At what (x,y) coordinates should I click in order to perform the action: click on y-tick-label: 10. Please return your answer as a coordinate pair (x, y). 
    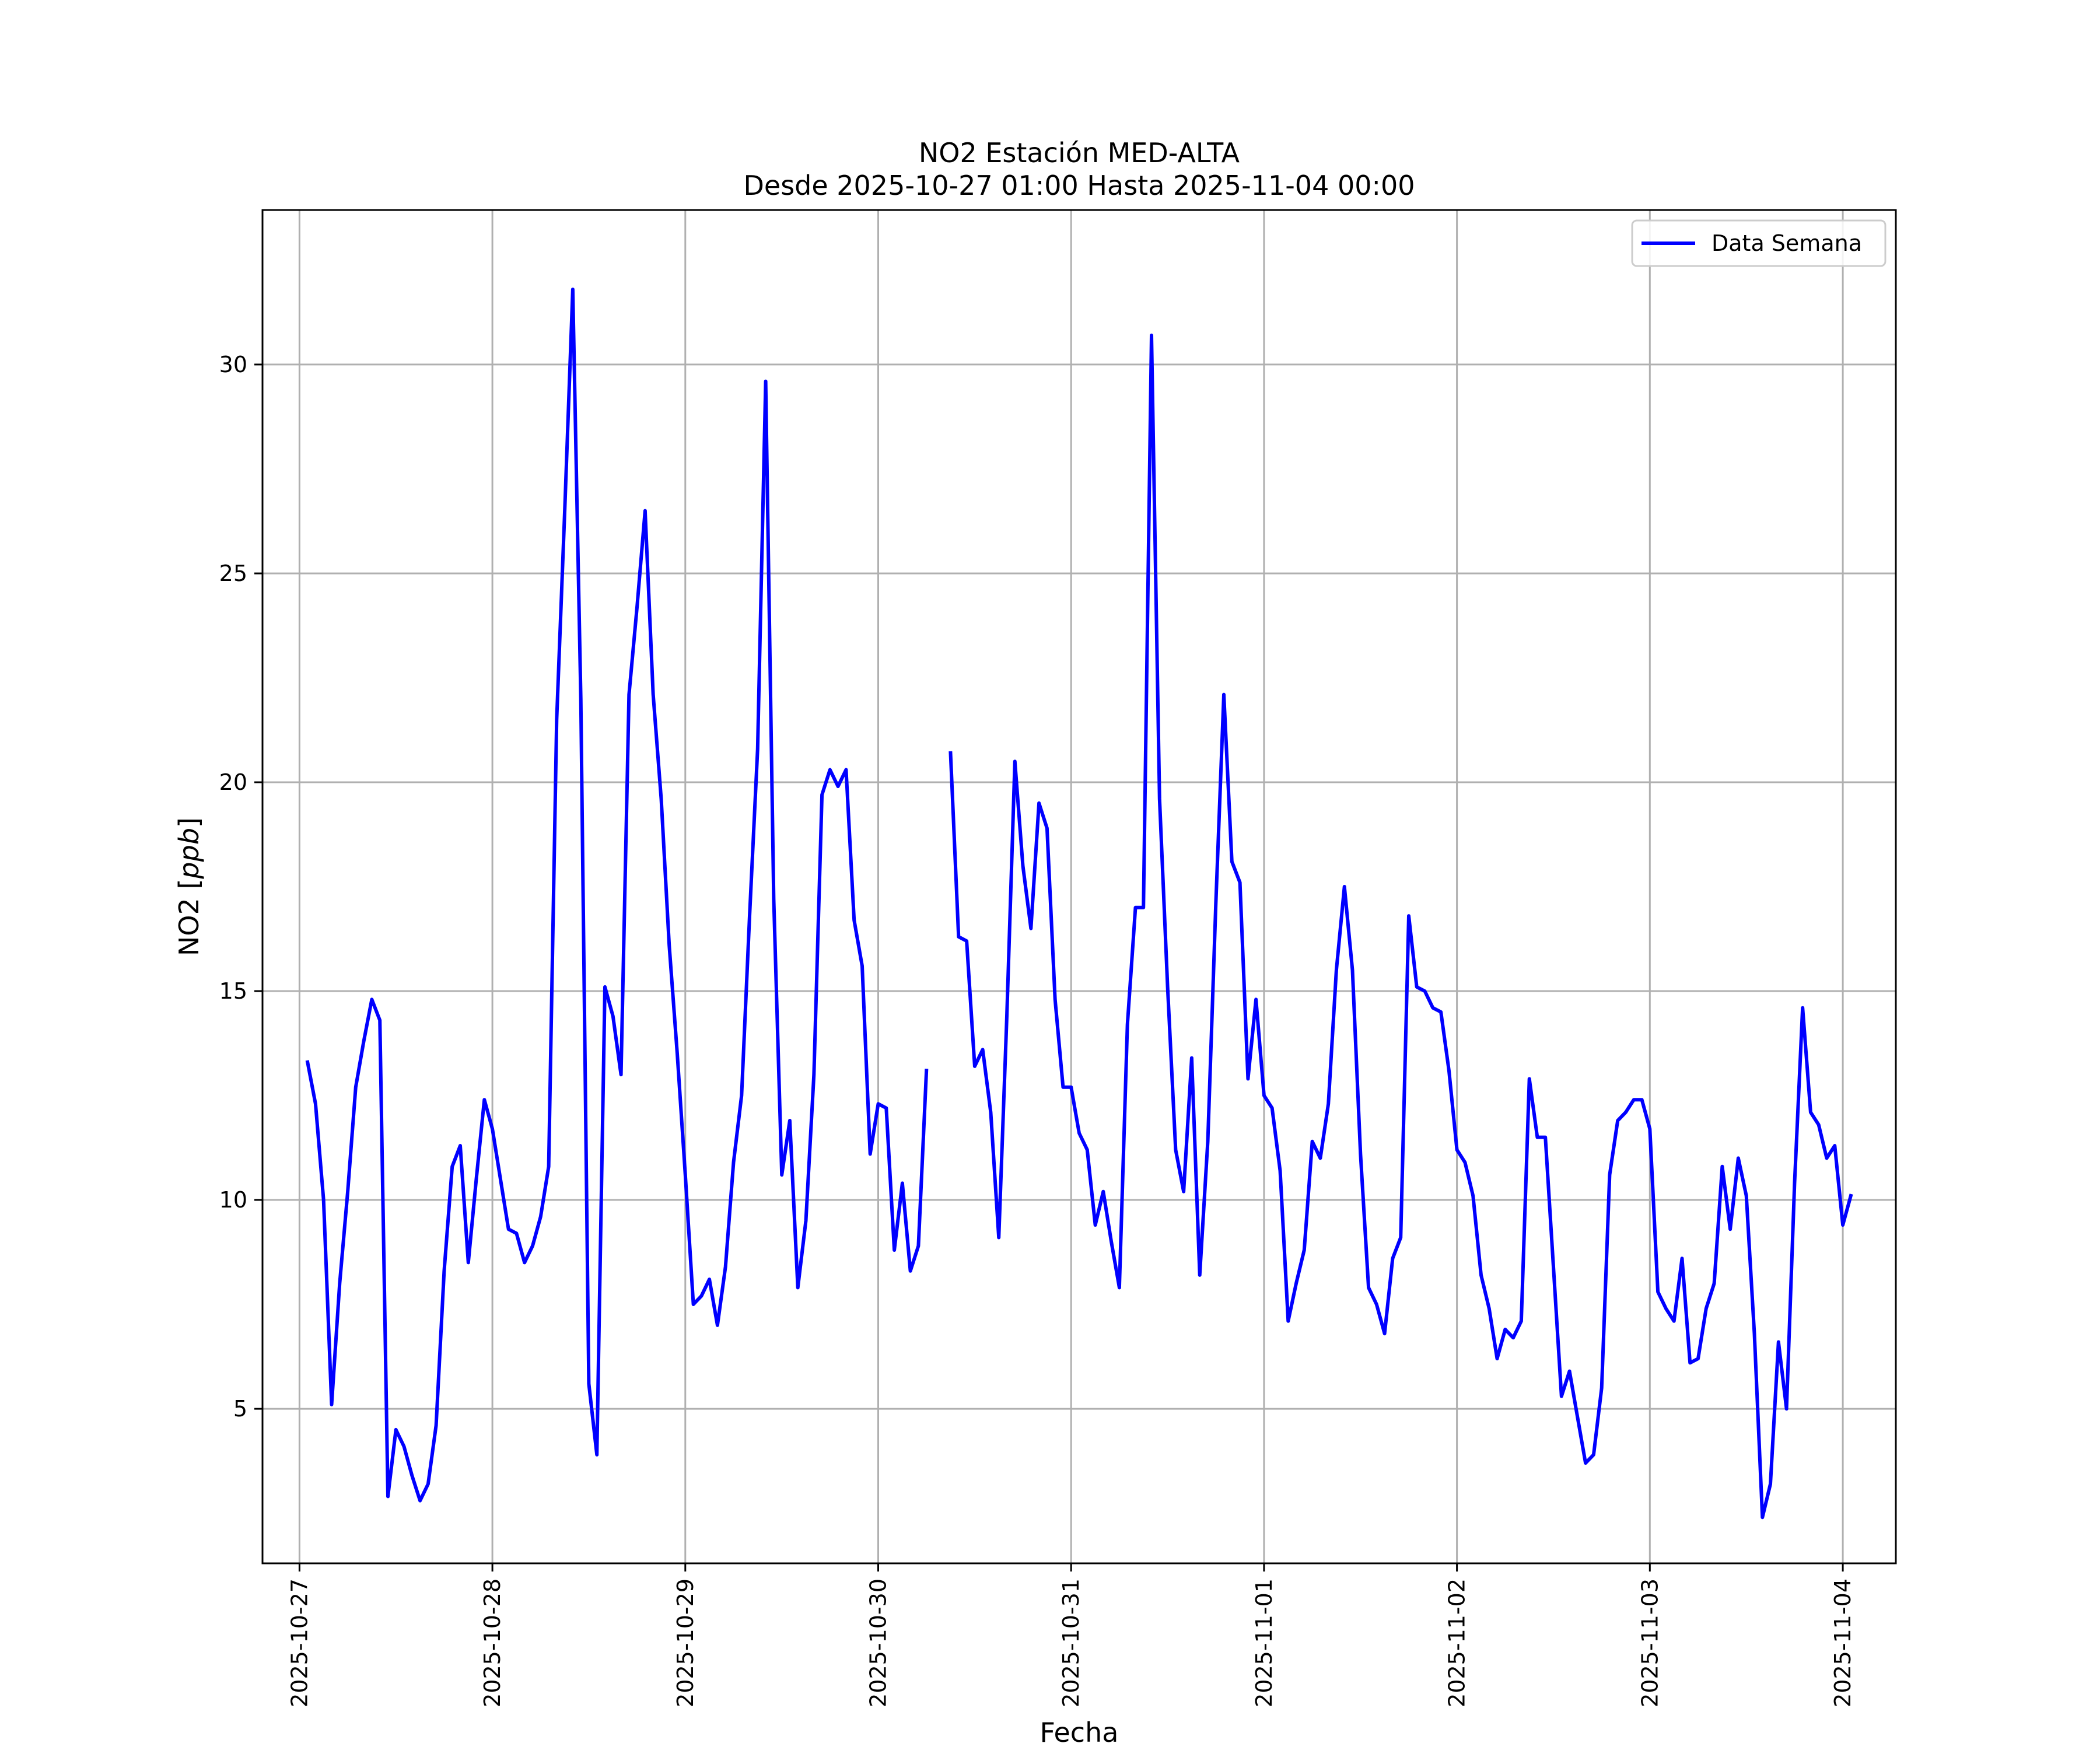
    Looking at the image, I should click on (233, 1200).